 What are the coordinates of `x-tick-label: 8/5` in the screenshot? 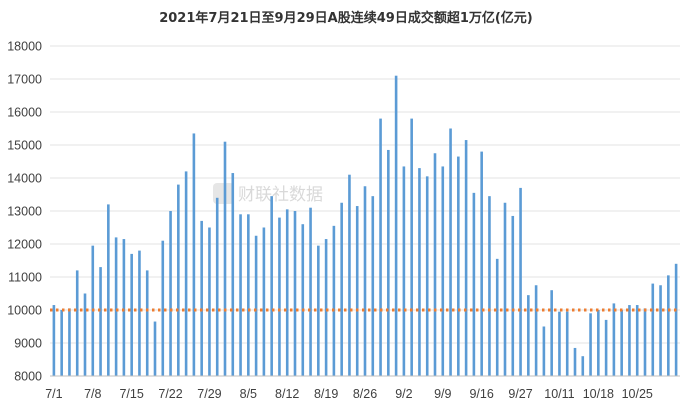 It's located at (248, 394).